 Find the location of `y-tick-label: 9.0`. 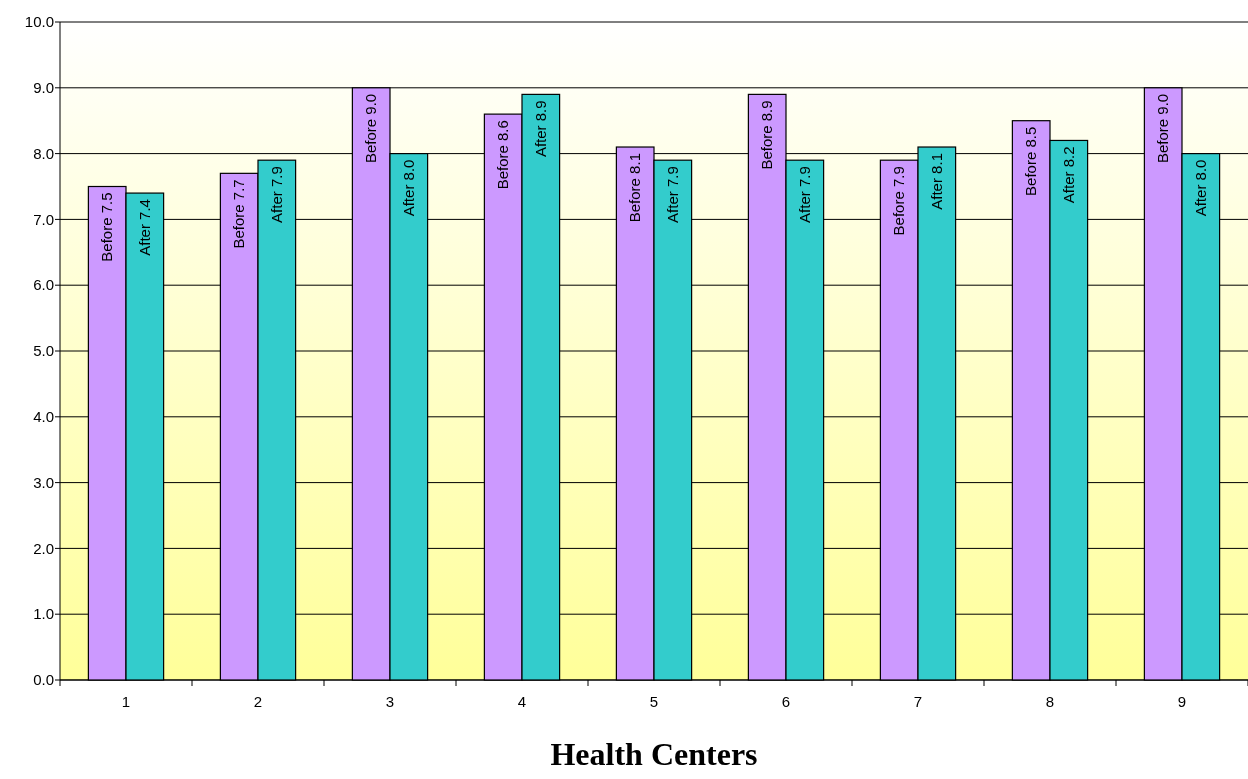

y-tick-label: 9.0 is located at coordinates (43, 88).